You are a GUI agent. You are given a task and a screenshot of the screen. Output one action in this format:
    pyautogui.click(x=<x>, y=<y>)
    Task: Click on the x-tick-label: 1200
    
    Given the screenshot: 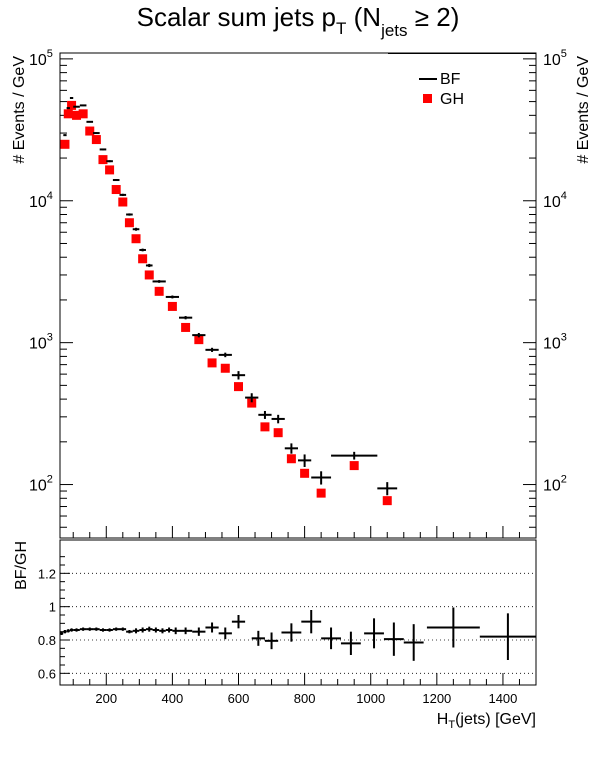 What is the action you would take?
    pyautogui.click(x=436, y=698)
    